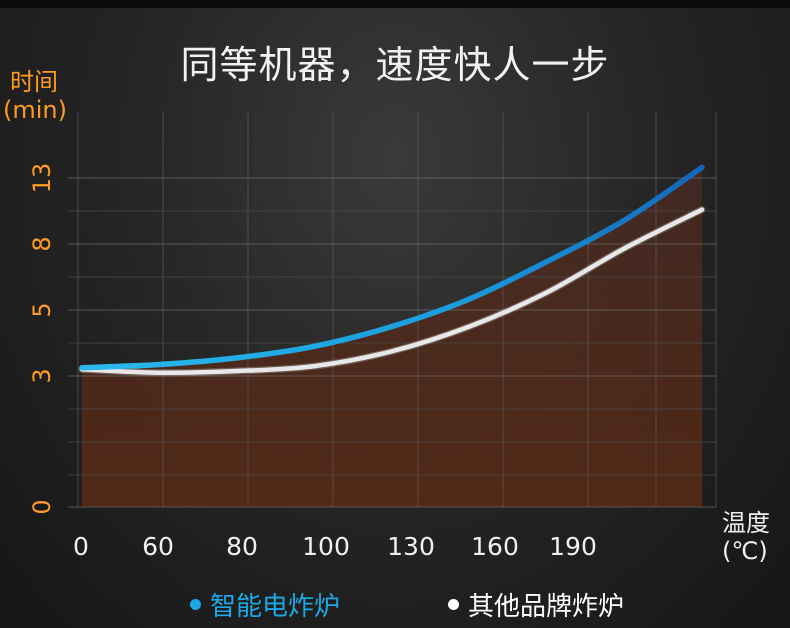 This screenshot has height=628, width=790. What do you see at coordinates (546, 606) in the screenshot?
I see `legend-label-other: 其他品牌炸炉` at bounding box center [546, 606].